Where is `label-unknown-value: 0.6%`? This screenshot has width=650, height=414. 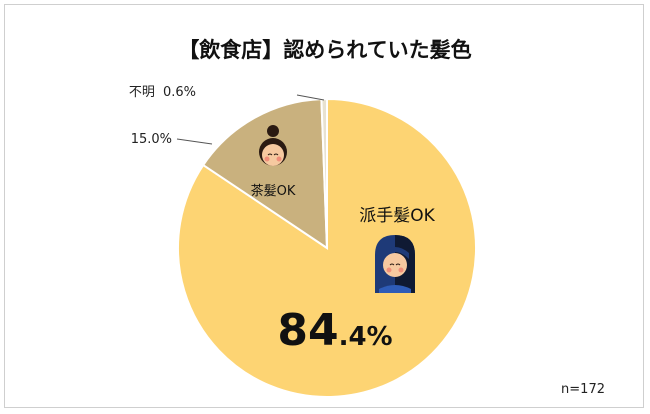
label-unknown-value: 0.6% is located at coordinates (179, 92).